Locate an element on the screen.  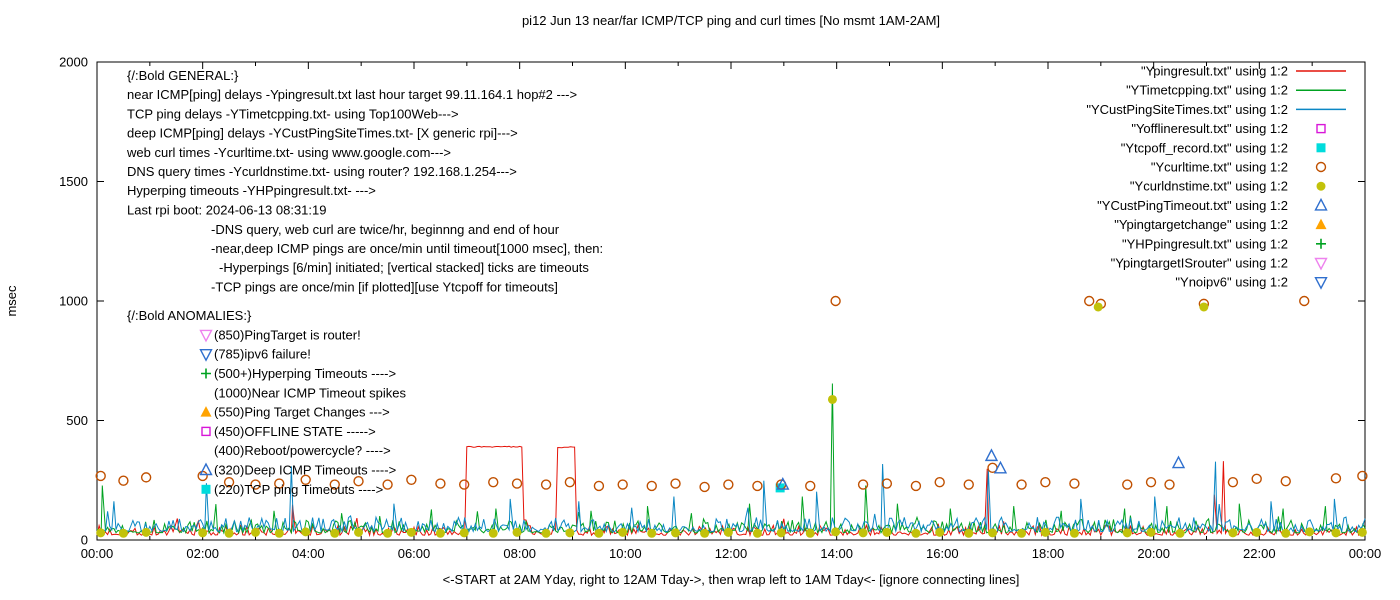
legend-label: "YCustPingTimeout.txt" using 1:2 is located at coordinates (1192, 205).